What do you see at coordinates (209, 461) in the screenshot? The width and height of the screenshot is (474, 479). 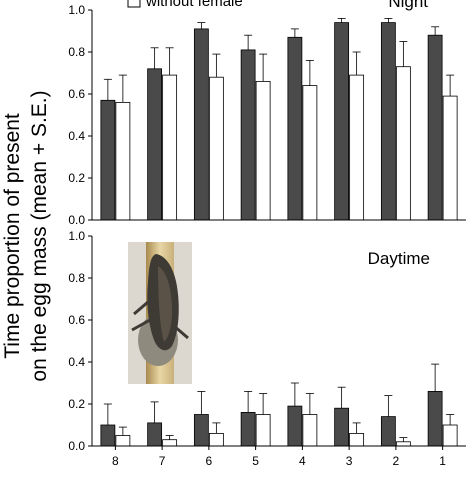 I see `x-tick-label: 6` at bounding box center [209, 461].